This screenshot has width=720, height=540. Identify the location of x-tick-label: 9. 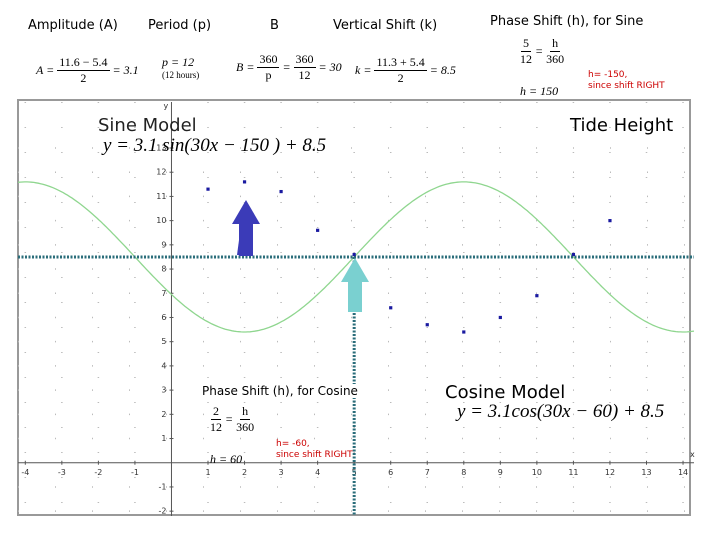
(500, 472).